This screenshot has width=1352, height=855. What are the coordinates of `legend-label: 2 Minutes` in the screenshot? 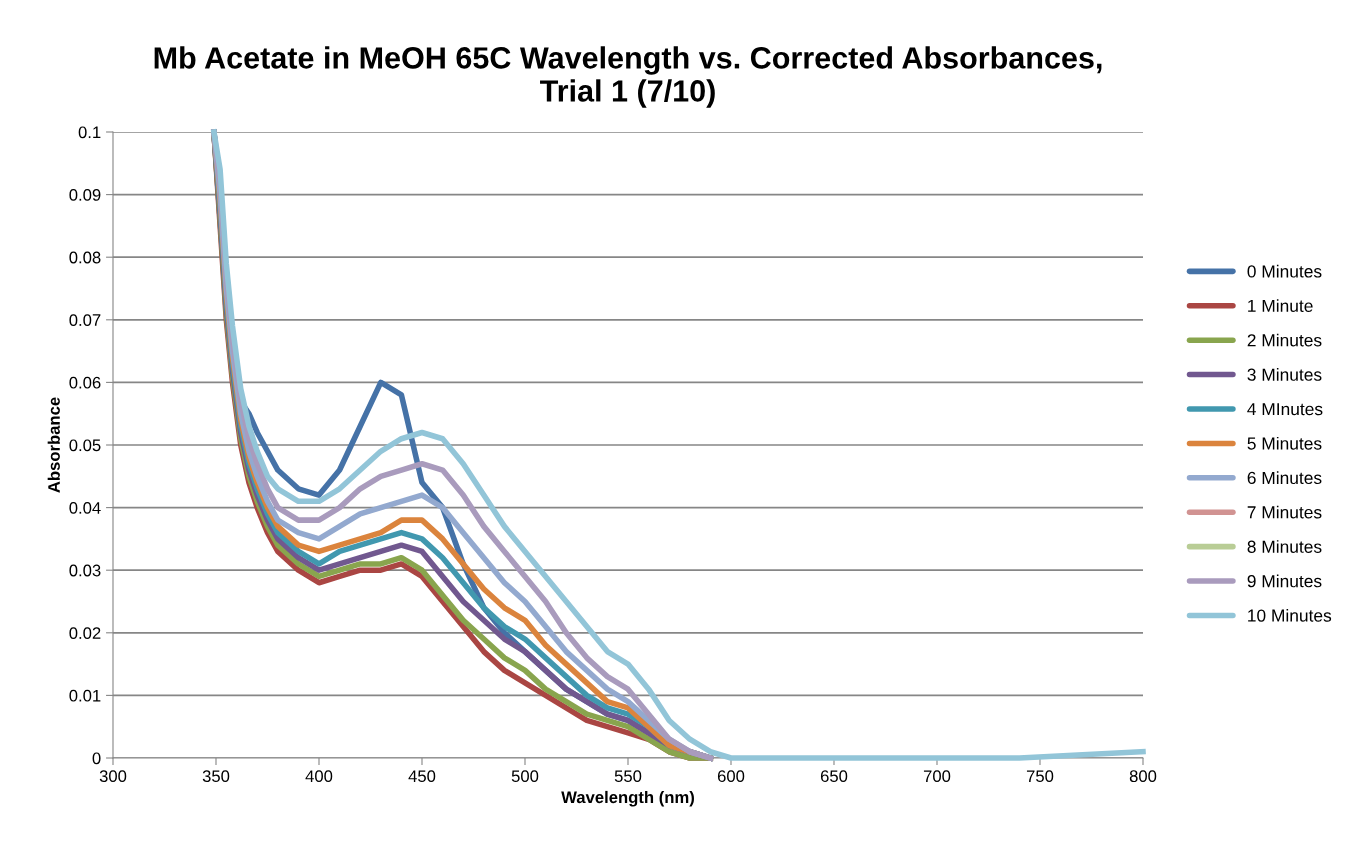 It's located at (1284, 340).